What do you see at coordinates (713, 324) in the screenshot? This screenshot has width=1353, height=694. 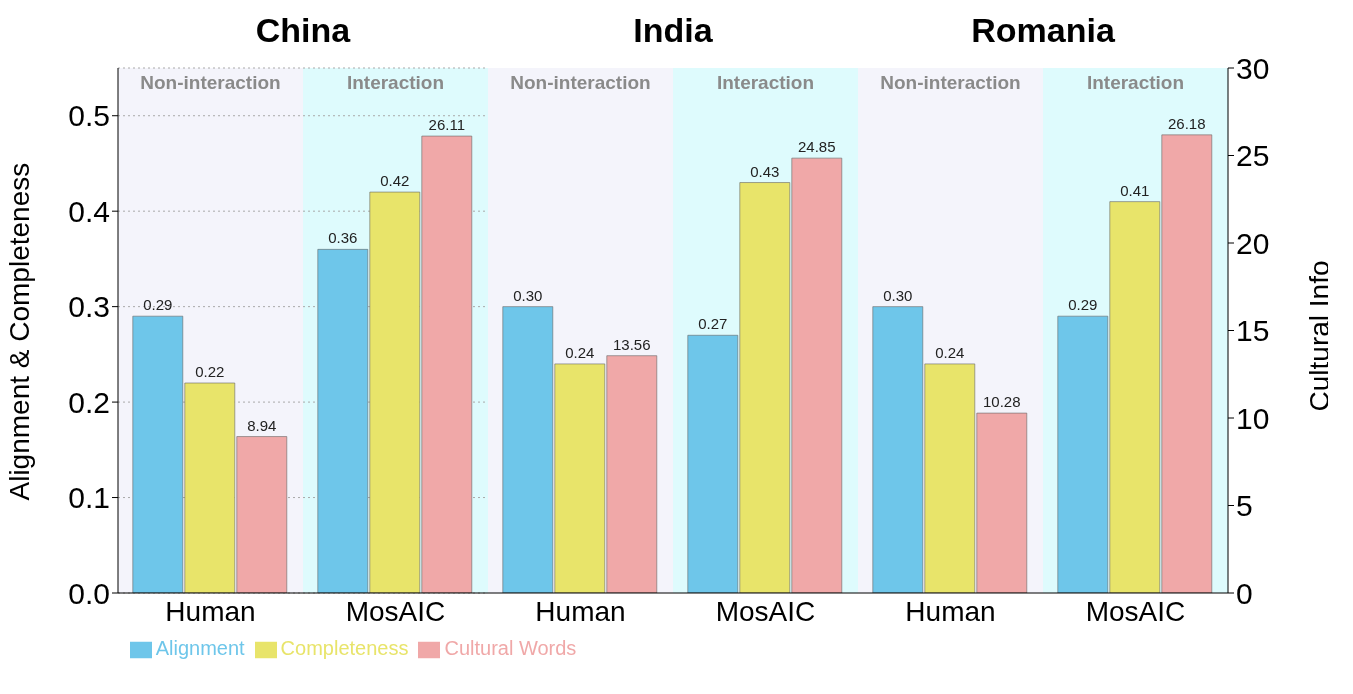 I see `data-label: 0.27` at bounding box center [713, 324].